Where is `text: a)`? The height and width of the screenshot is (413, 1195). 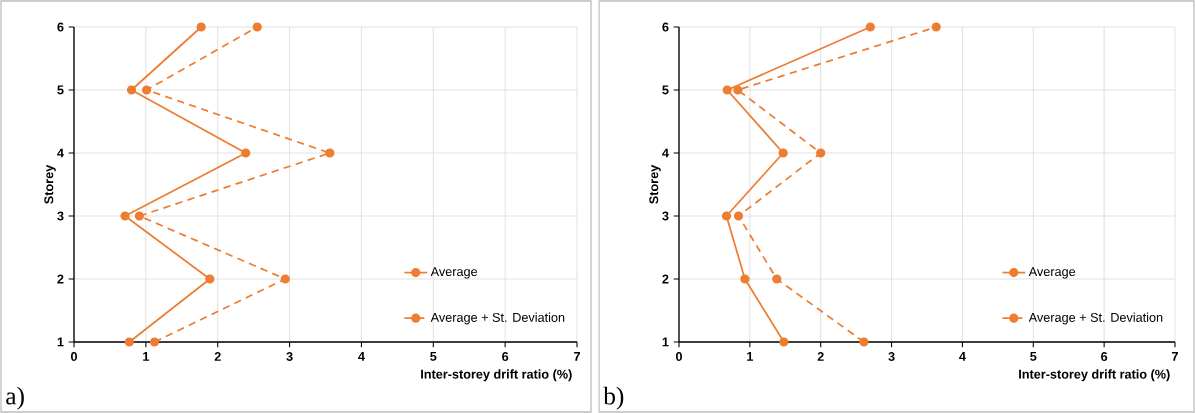
text: a) is located at coordinates (15, 398).